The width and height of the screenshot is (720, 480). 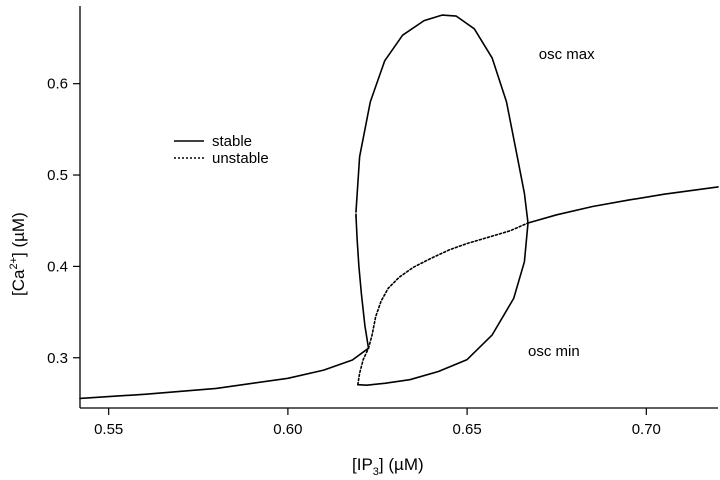 I want to click on x-ticks: 0.55 0.60 0.65 0.70, so click(x=377, y=423).